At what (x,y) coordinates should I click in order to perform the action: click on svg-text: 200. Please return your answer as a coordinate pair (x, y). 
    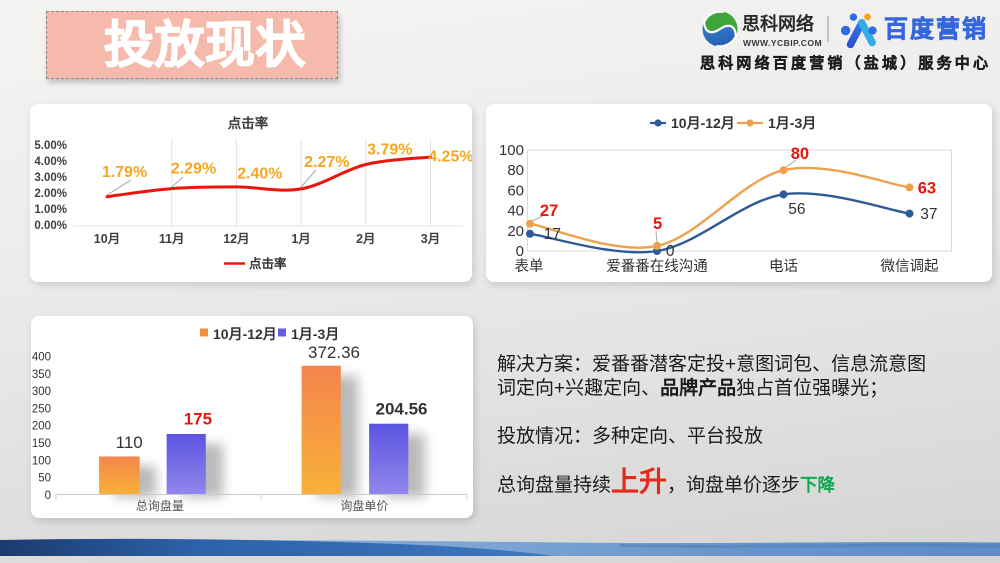
    Looking at the image, I should click on (41, 427).